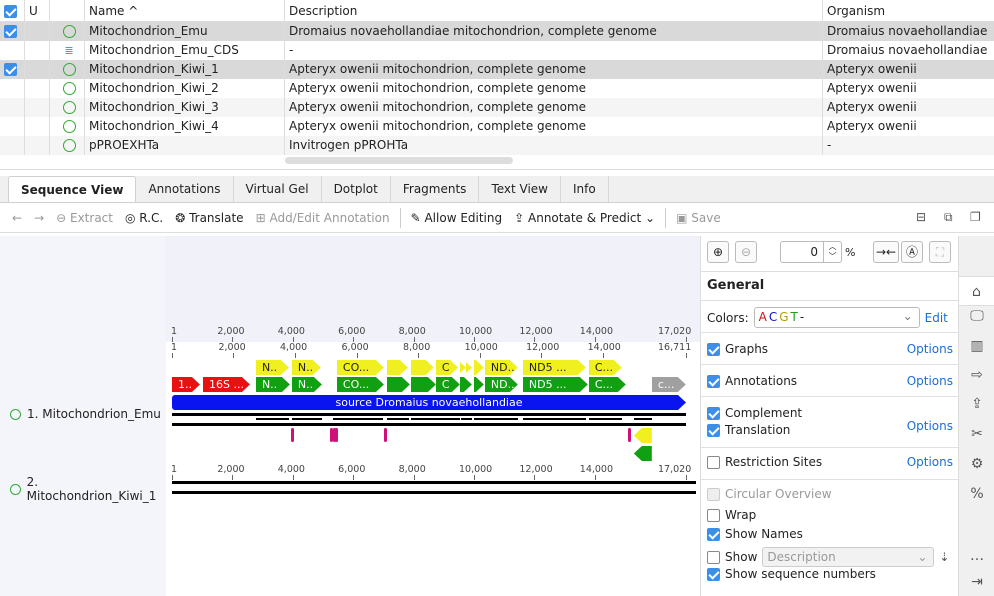  Describe the element at coordinates (88, 489) in the screenshot. I see `sequence-label-kiwi: 2. Mitochondrion_Kiwi_1` at that location.